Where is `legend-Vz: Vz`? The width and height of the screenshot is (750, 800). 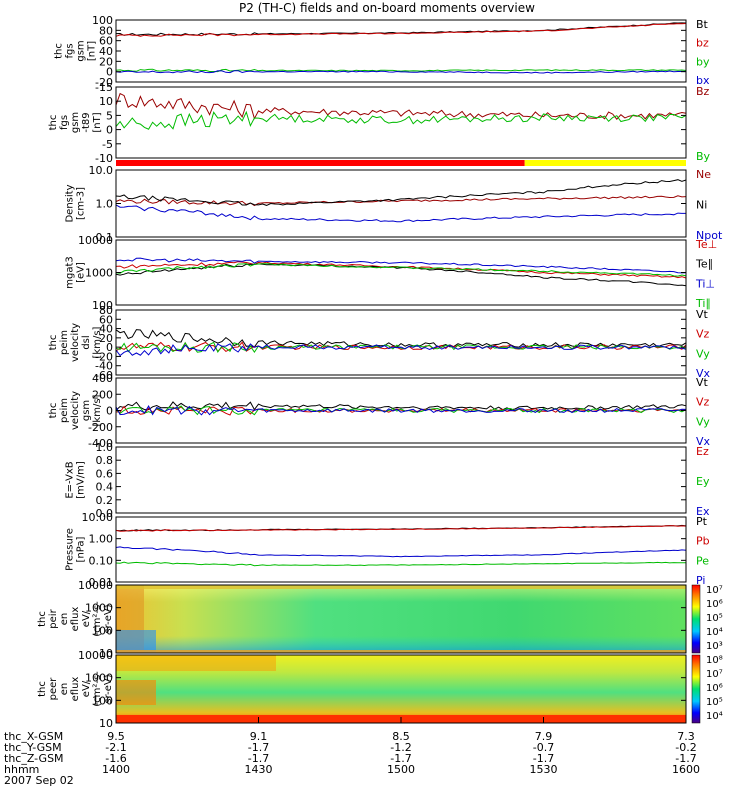 legend-Vz: Vz is located at coordinates (703, 334).